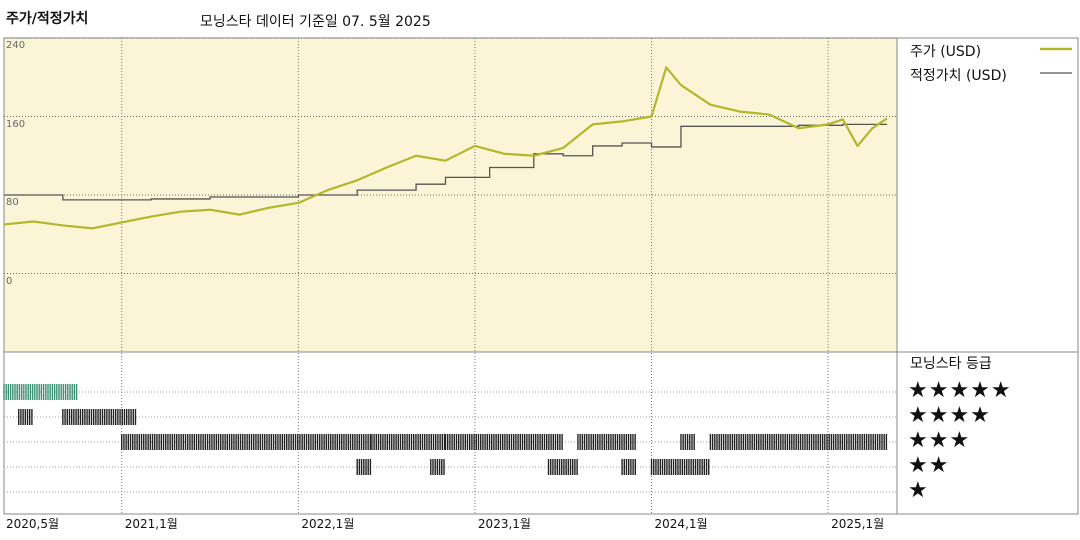  What do you see at coordinates (9, 281) in the screenshot?
I see `y-tick-label: 0` at bounding box center [9, 281].